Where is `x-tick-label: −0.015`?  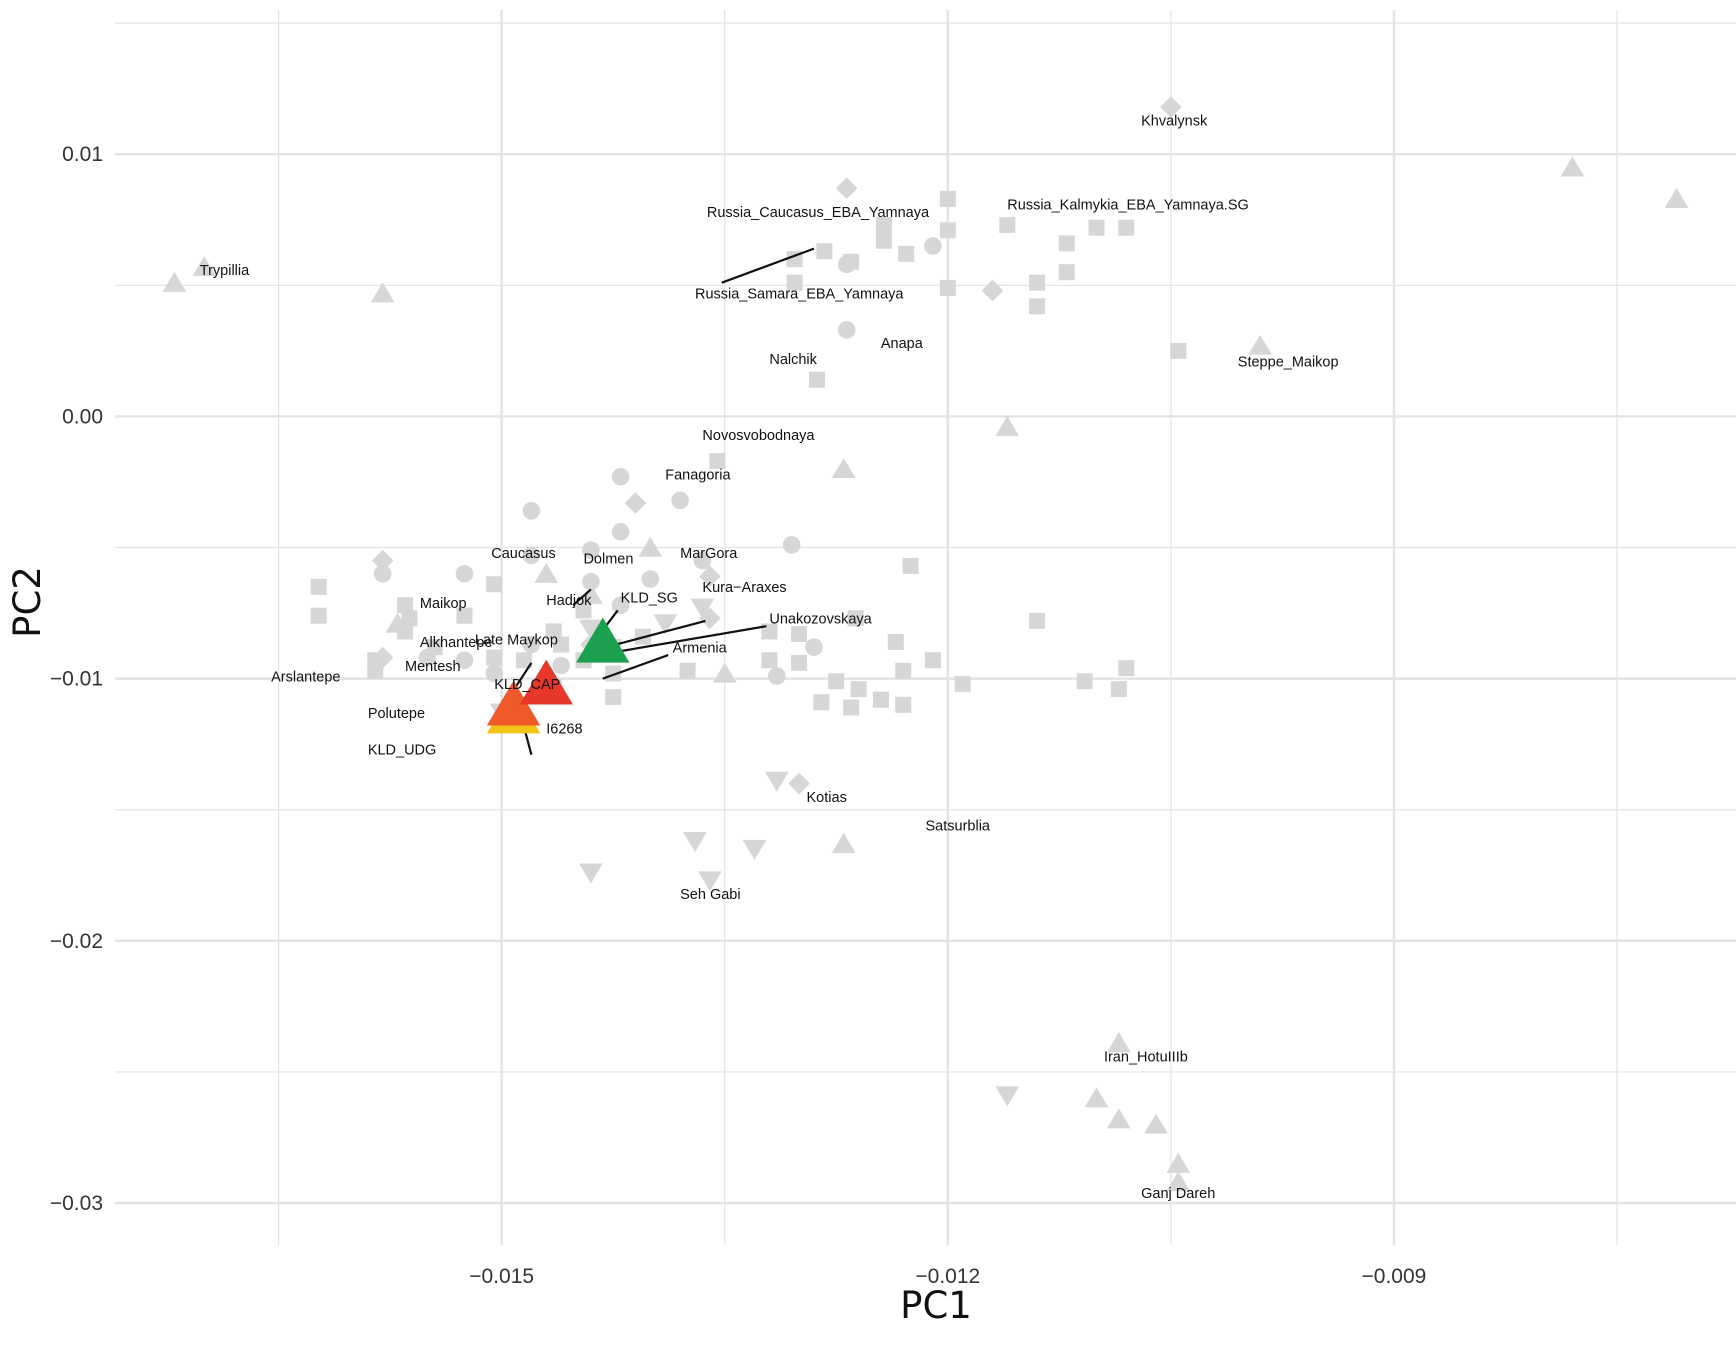 x-tick-label: −0.015 is located at coordinates (501, 1276).